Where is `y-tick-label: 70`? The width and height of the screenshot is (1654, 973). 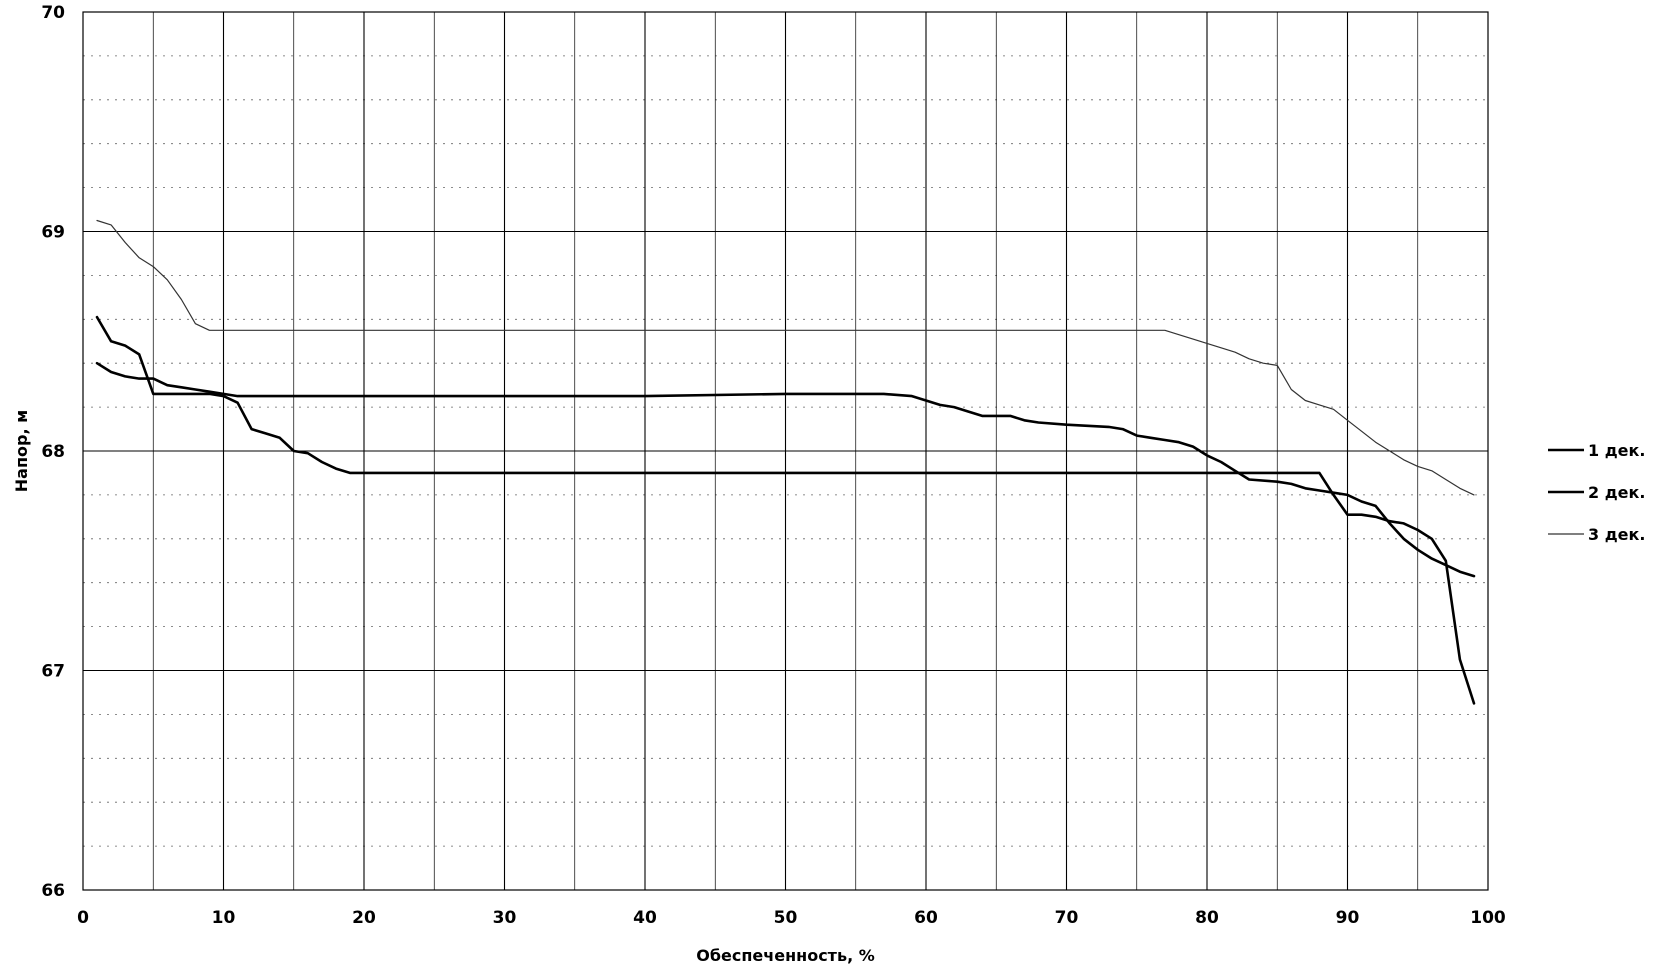 y-tick-label: 70 is located at coordinates (53, 13).